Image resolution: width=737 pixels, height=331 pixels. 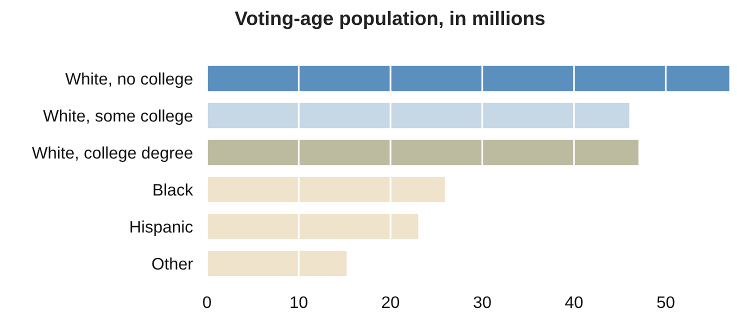 What do you see at coordinates (172, 263) in the screenshot?
I see `y-tick-label: Other` at bounding box center [172, 263].